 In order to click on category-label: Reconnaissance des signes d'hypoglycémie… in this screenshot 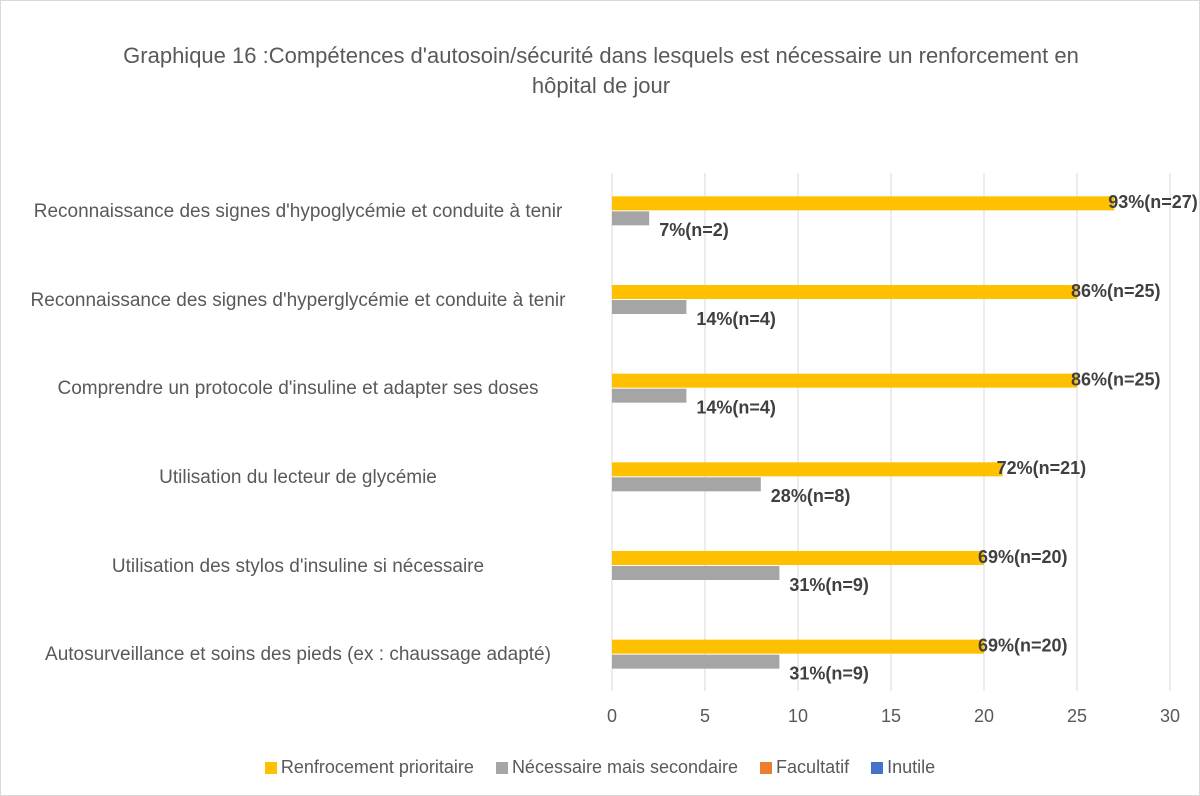, I will do `click(298, 211)`.